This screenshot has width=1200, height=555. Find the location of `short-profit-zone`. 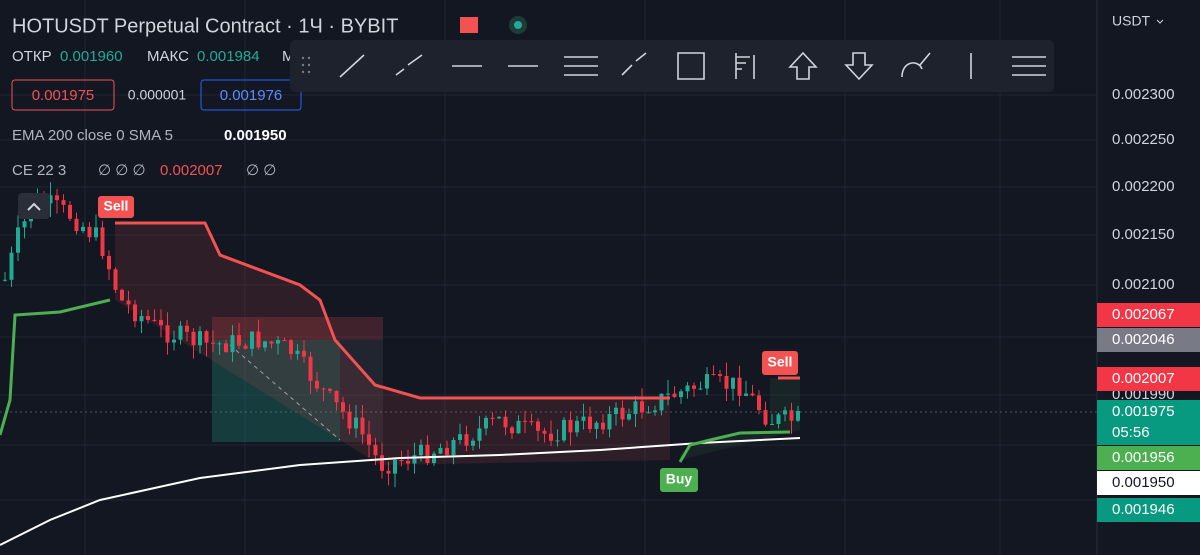

short-profit-zone is located at coordinates (276, 391).